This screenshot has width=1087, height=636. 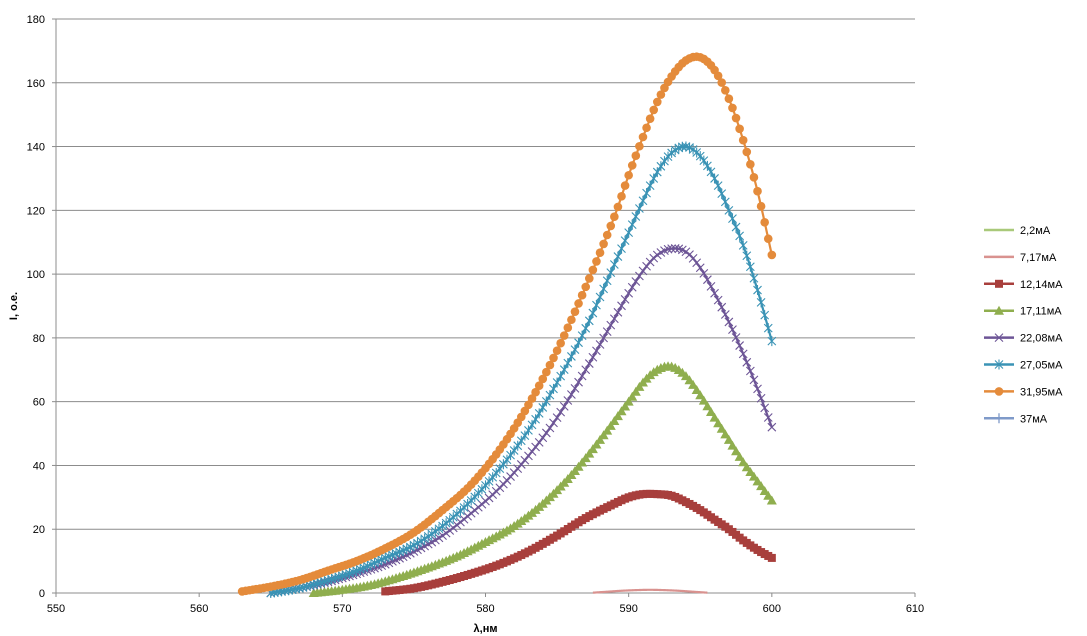 What do you see at coordinates (36, 84) in the screenshot?
I see `y-tick-label: 160` at bounding box center [36, 84].